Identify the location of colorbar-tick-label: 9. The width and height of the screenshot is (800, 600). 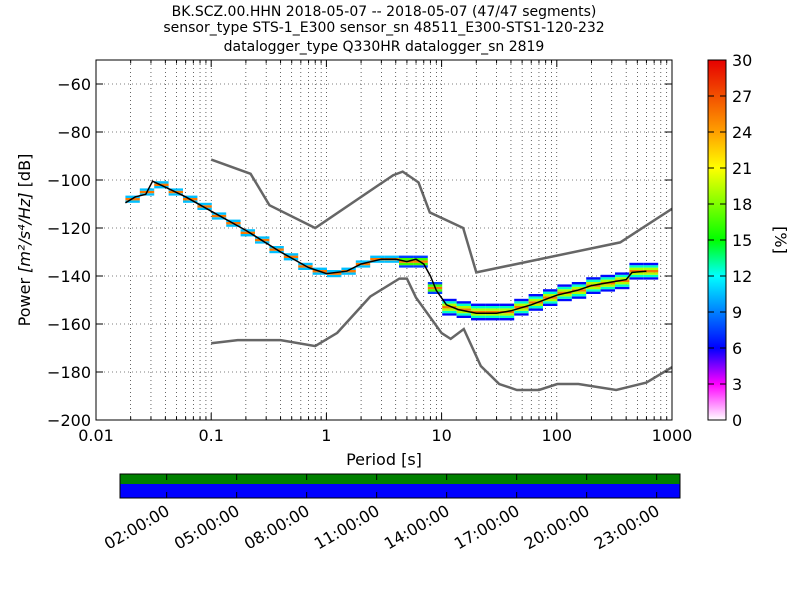
(737, 312).